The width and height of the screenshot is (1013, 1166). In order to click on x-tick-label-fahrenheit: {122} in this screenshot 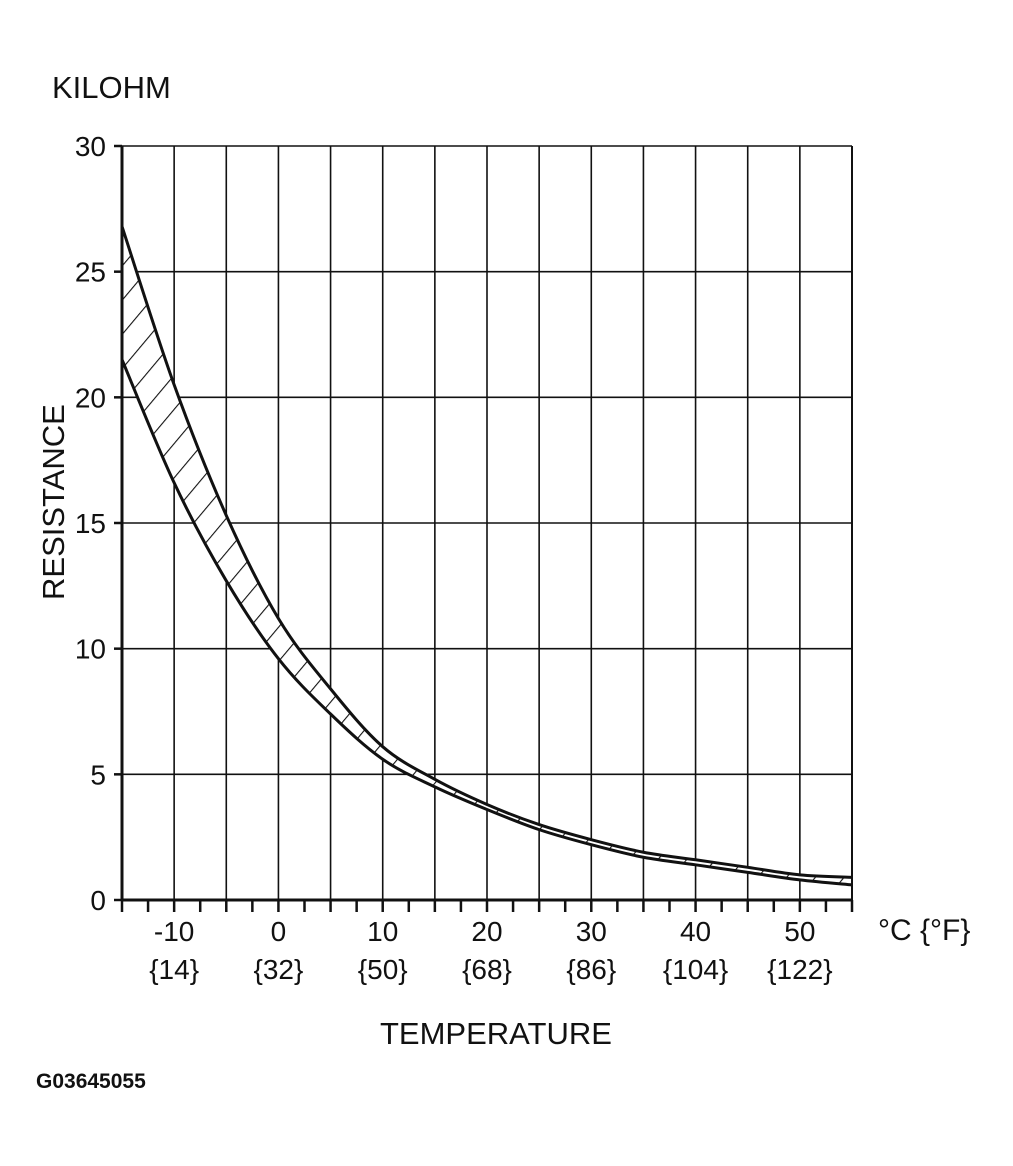, I will do `click(799, 969)`.